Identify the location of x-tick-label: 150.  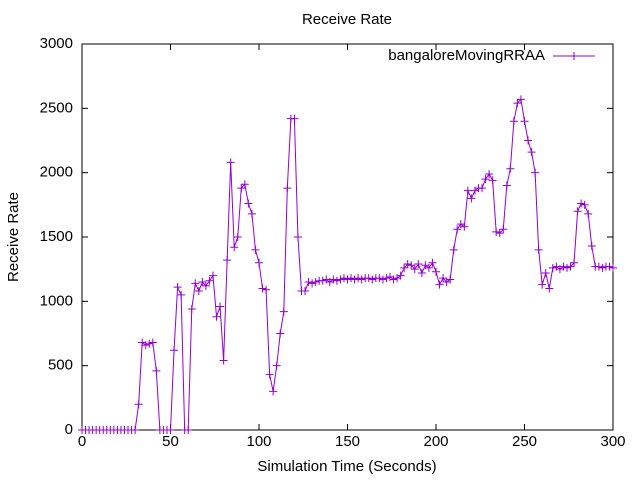
(347, 441).